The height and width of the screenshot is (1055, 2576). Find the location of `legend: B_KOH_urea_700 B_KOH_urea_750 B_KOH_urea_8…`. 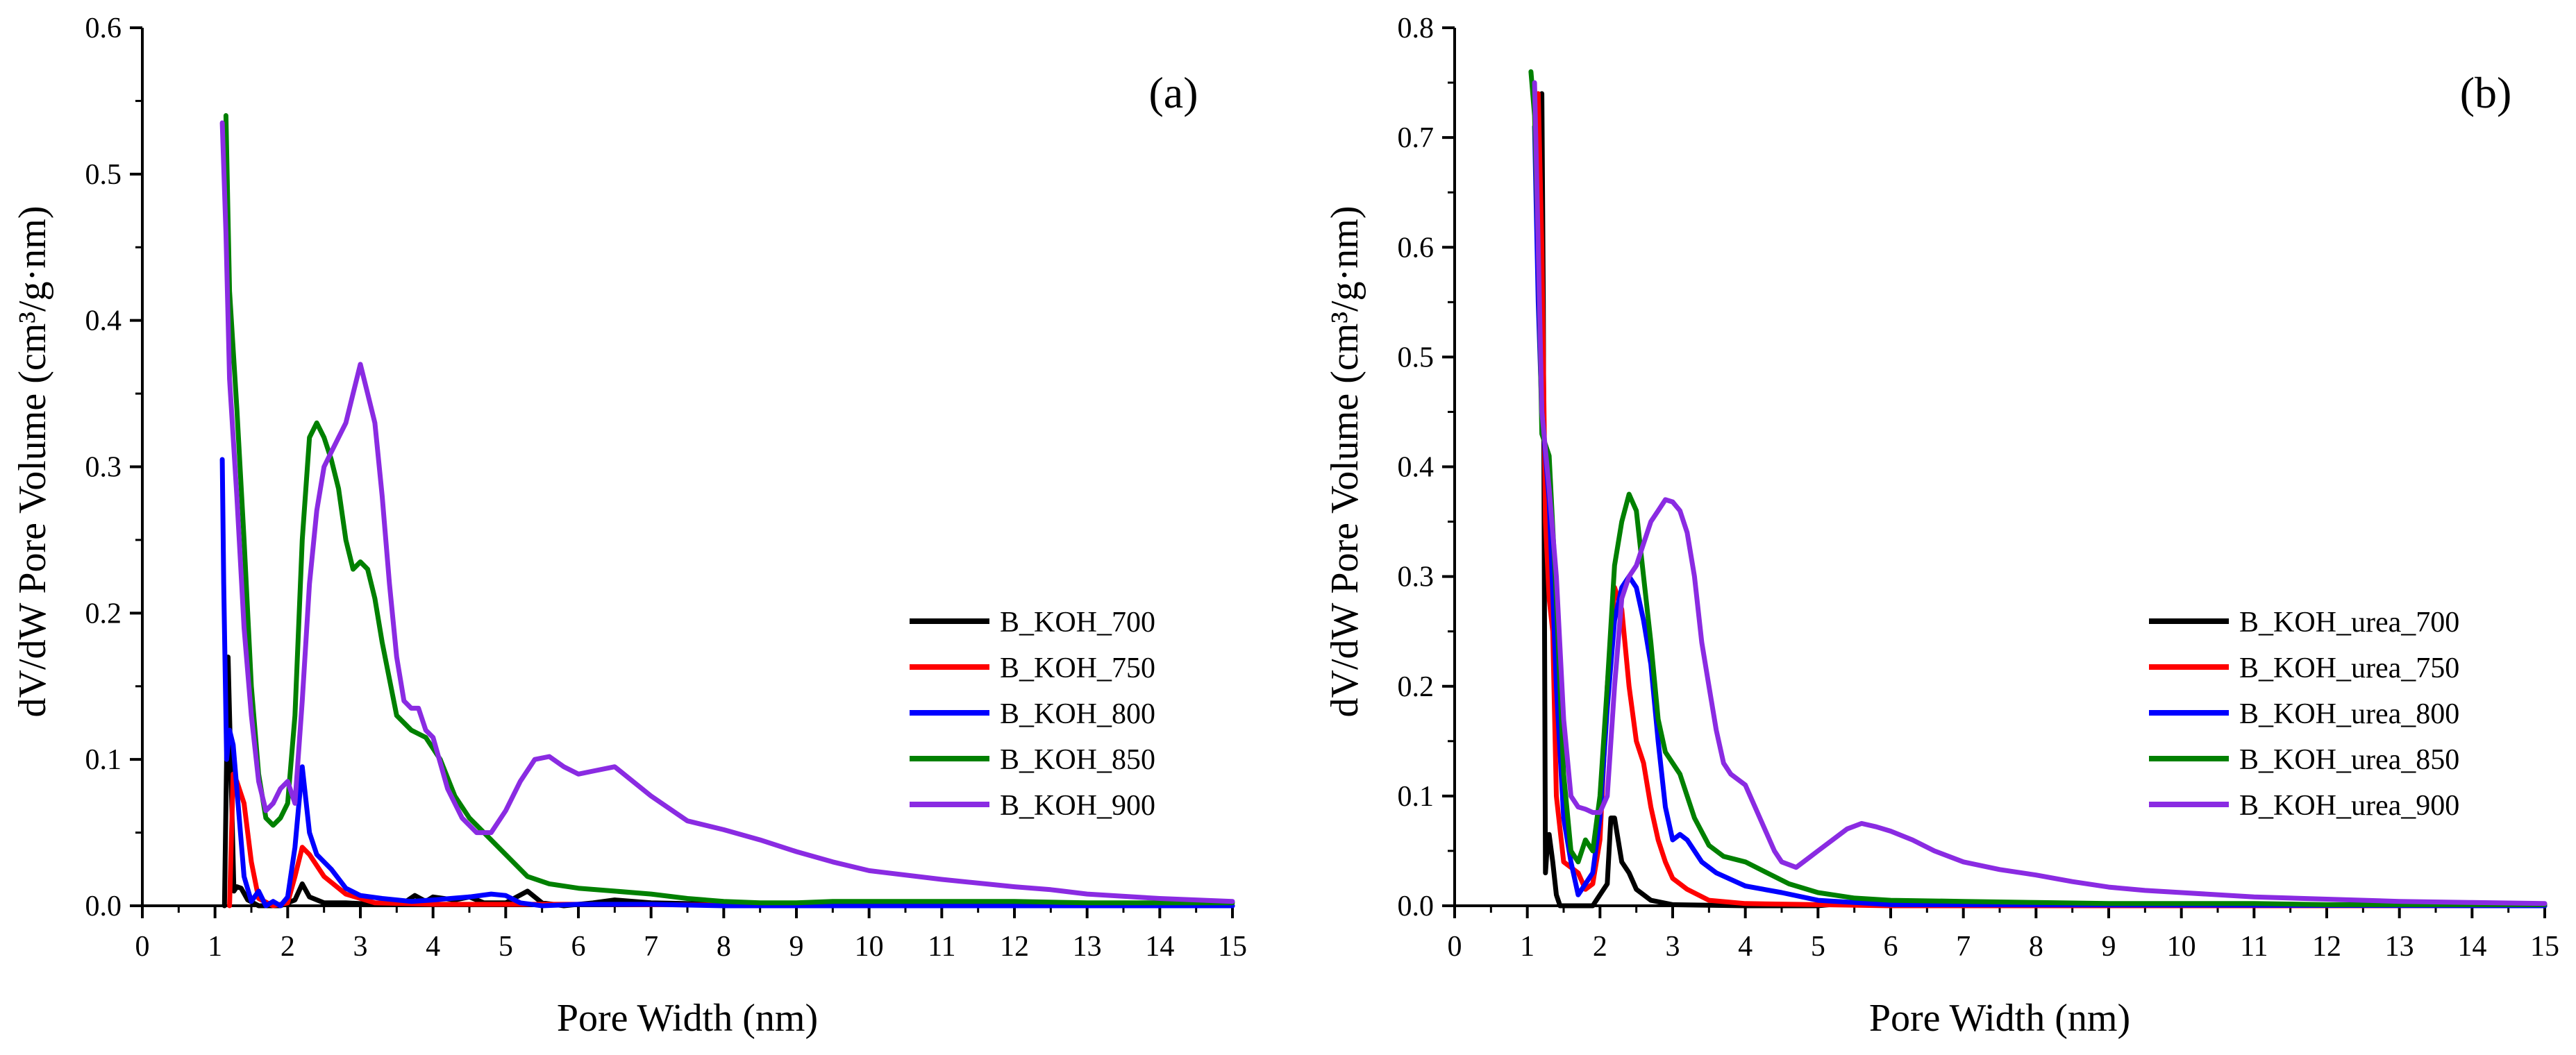

legend: B_KOH_urea_700 B_KOH_urea_750 B_KOH_urea_8… is located at coordinates (2304, 714).